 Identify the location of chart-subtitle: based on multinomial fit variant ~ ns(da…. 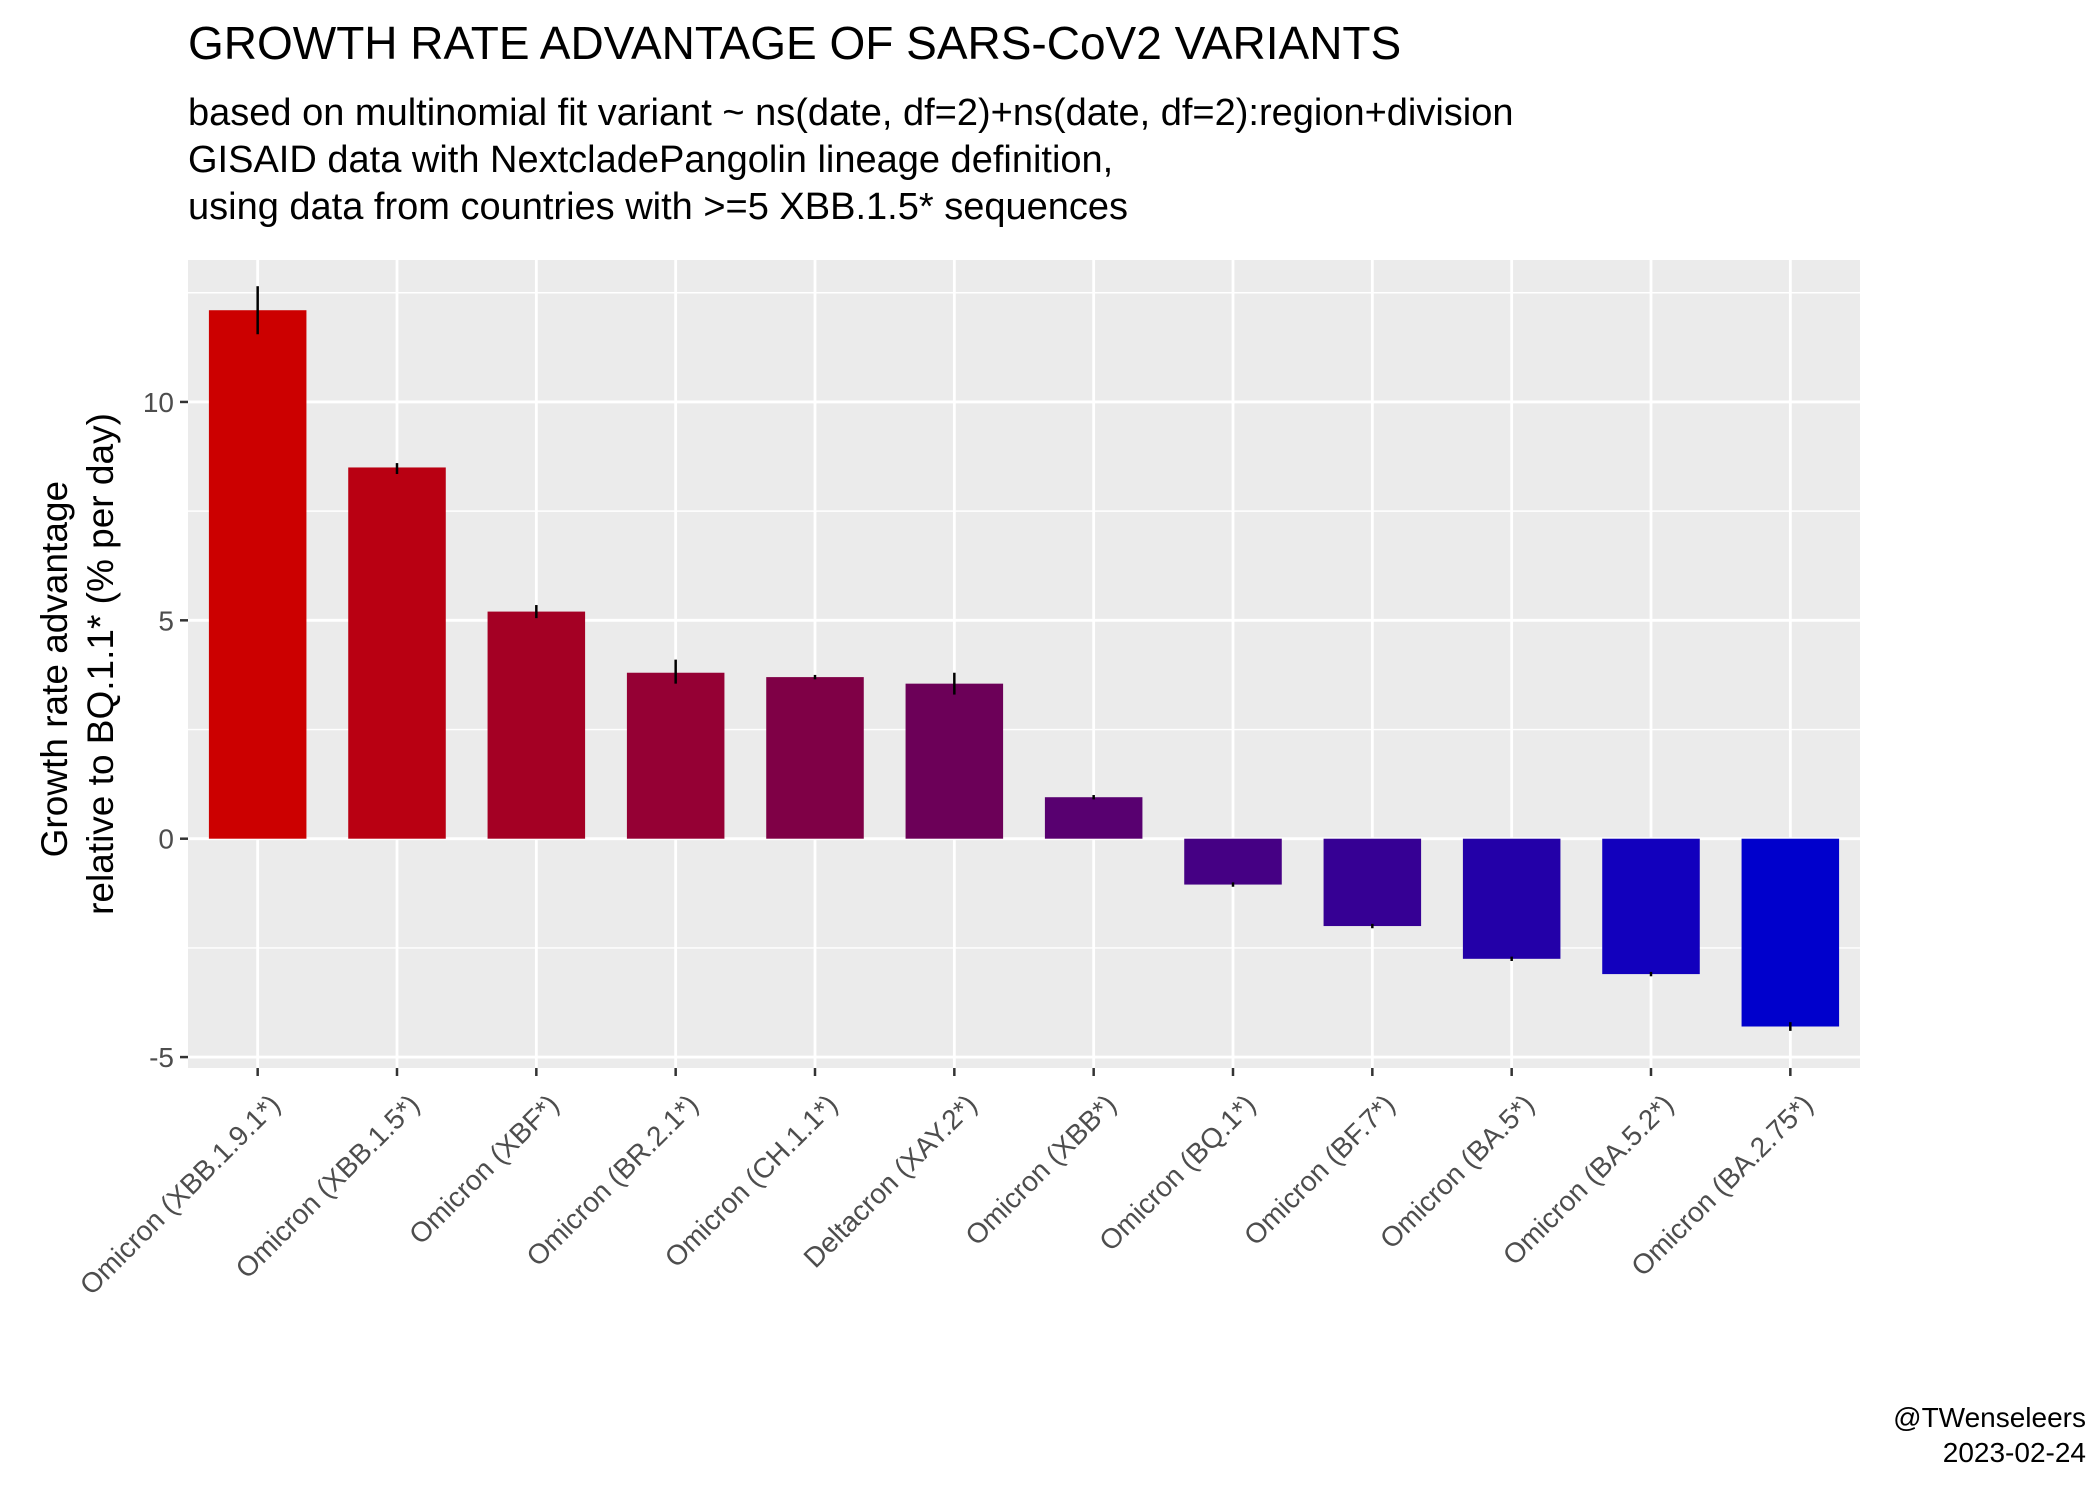
(851, 160).